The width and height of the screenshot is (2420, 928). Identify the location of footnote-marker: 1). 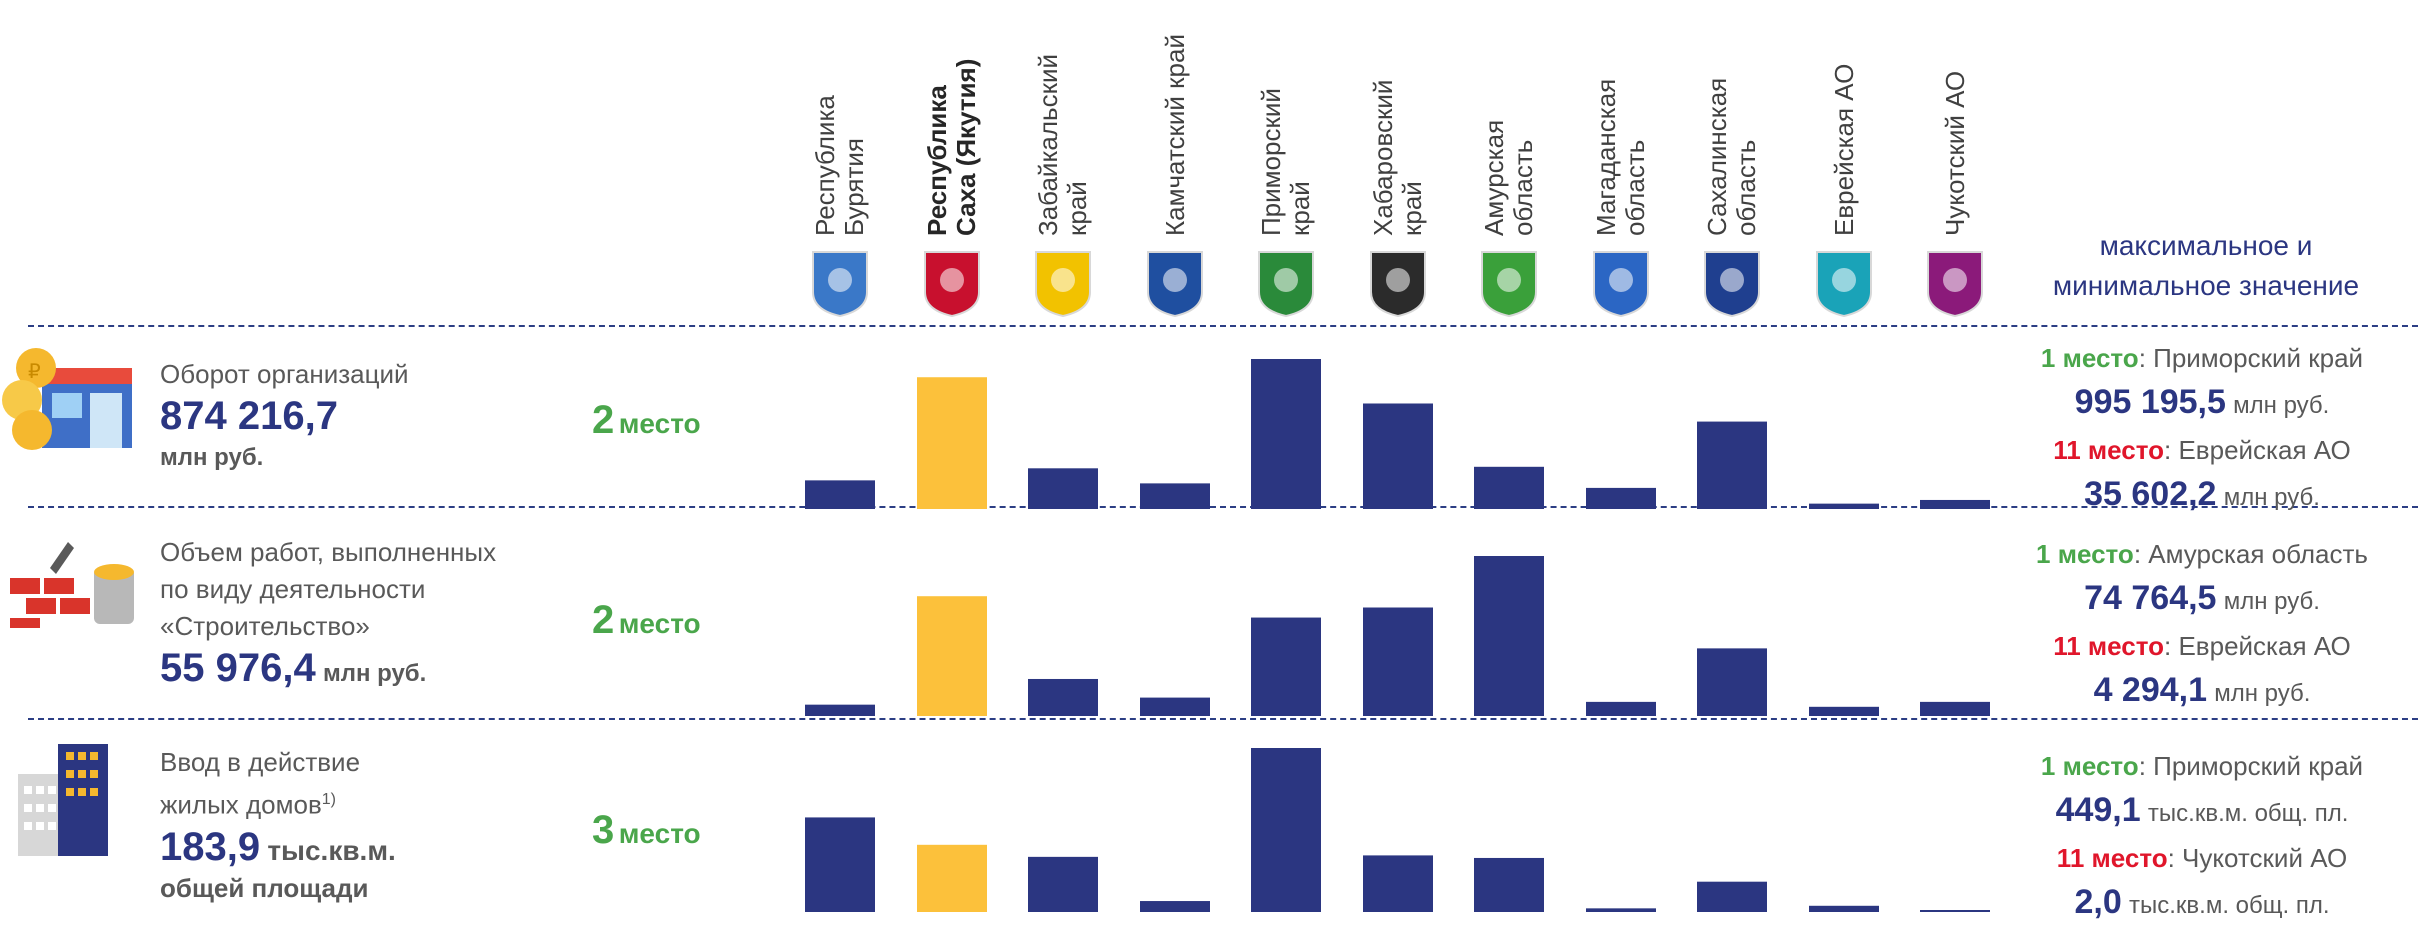
(329, 799).